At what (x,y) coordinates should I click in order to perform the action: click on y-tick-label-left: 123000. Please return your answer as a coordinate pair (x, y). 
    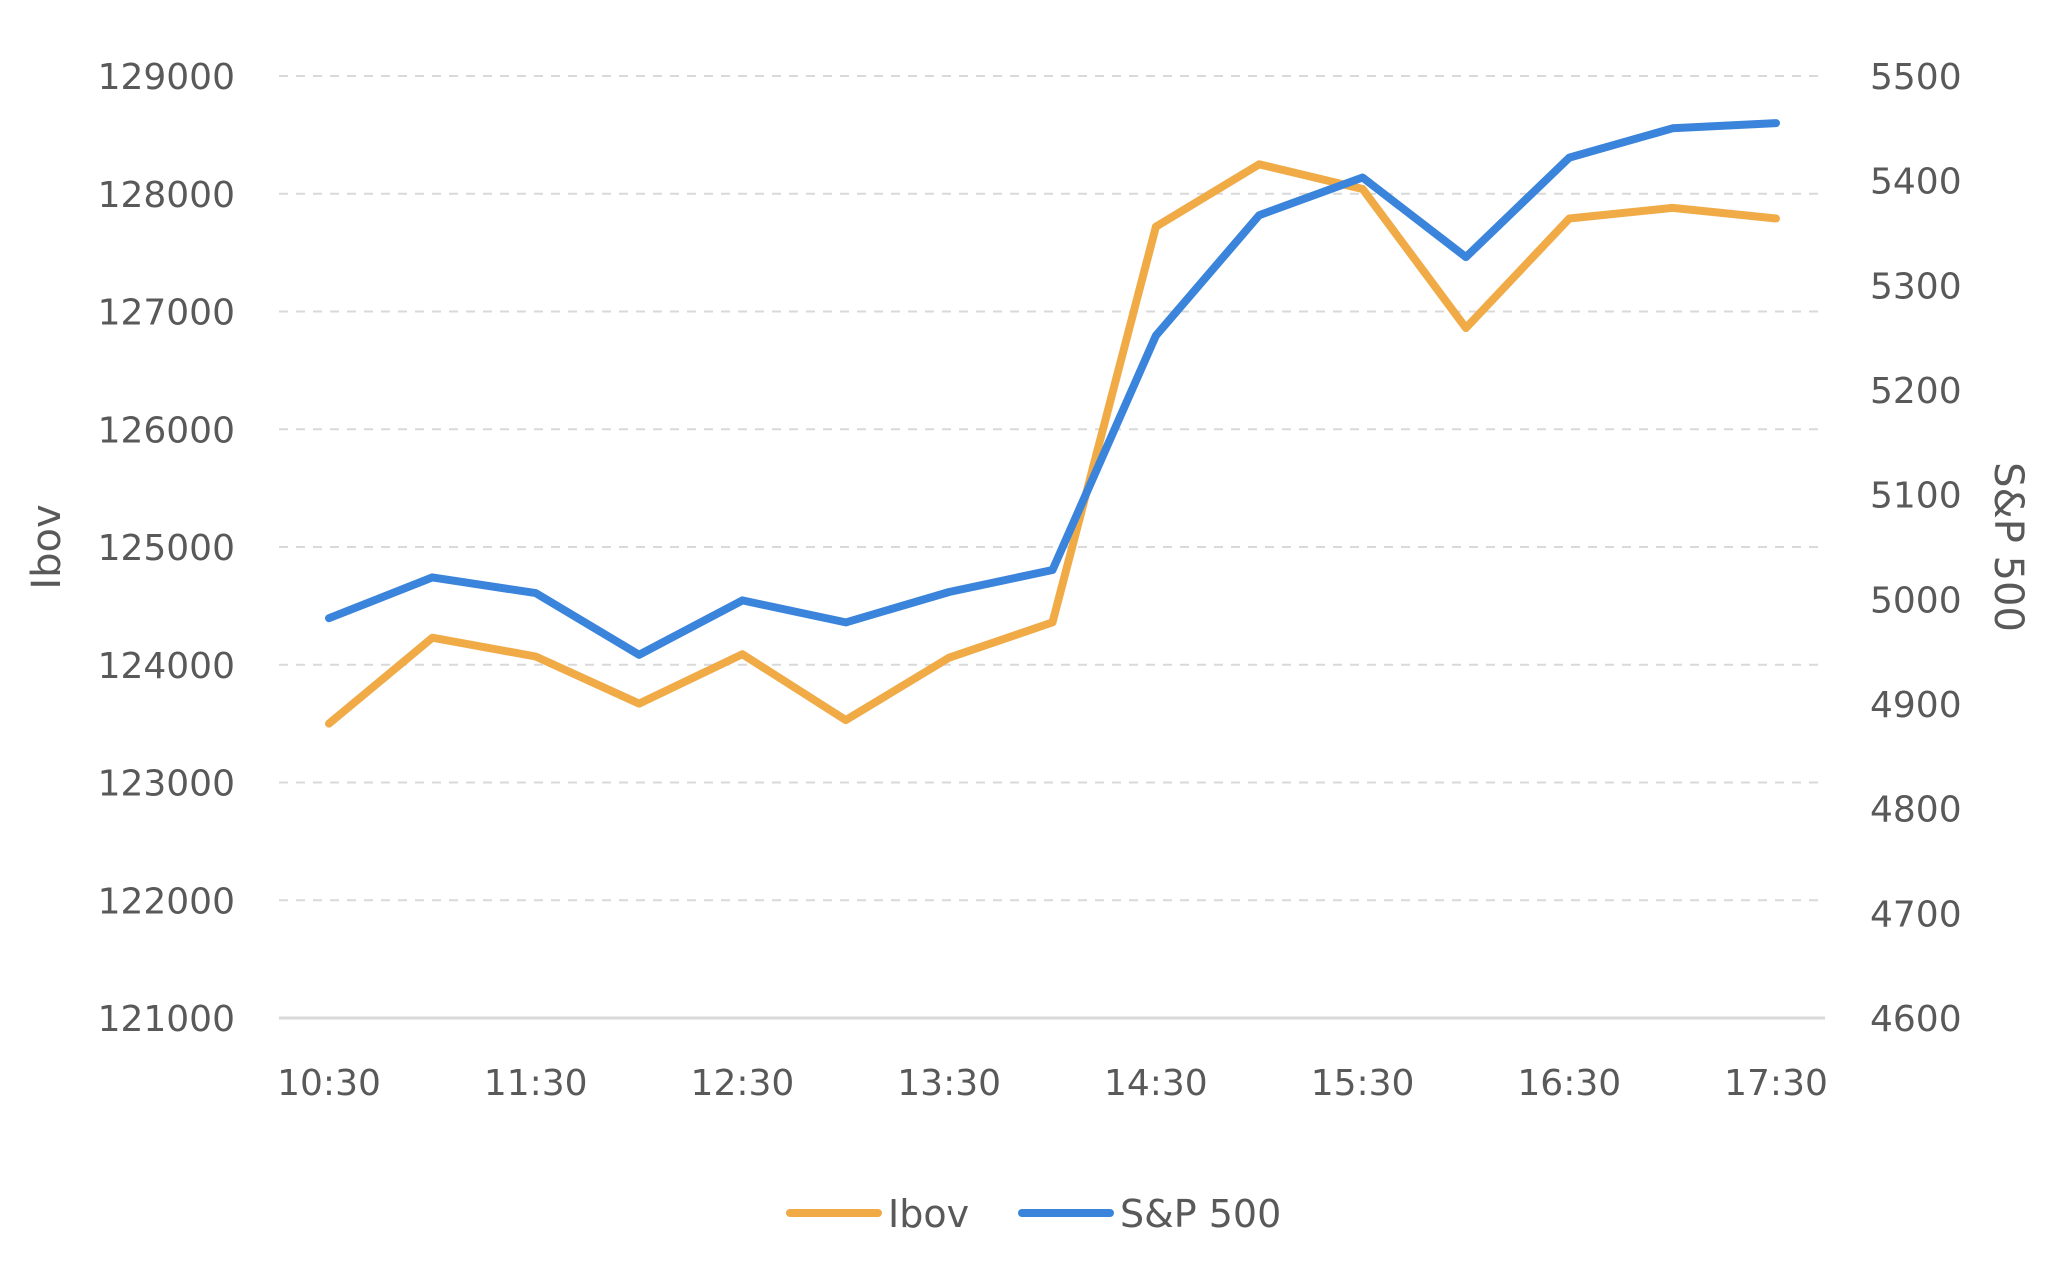
    Looking at the image, I should click on (166, 784).